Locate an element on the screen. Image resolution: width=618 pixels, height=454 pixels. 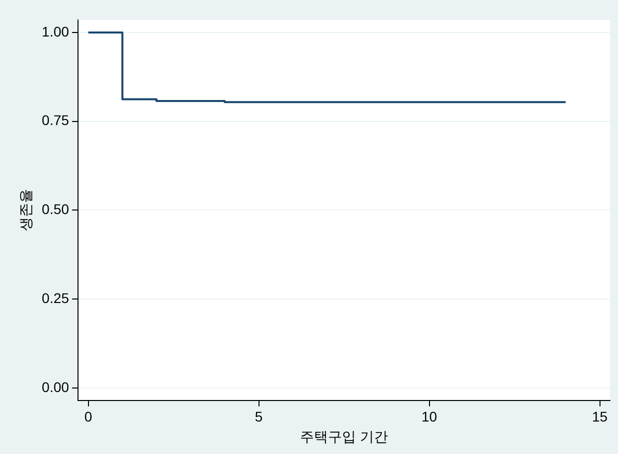
x-tick-label: 15 is located at coordinates (600, 416).